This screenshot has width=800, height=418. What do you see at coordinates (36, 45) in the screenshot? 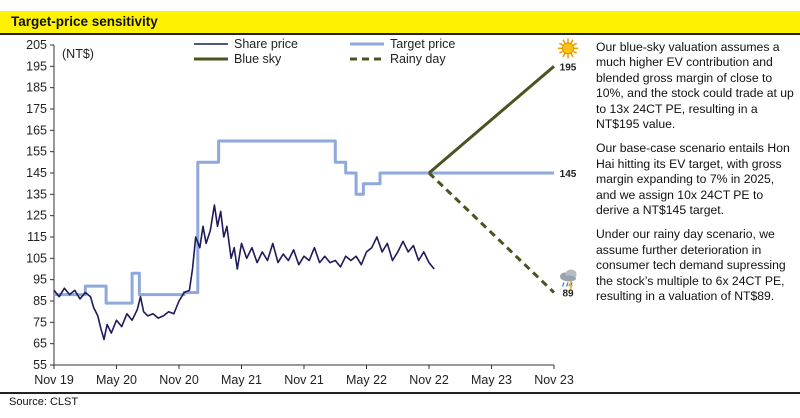
I see `y-tick-label: 205` at bounding box center [36, 45].